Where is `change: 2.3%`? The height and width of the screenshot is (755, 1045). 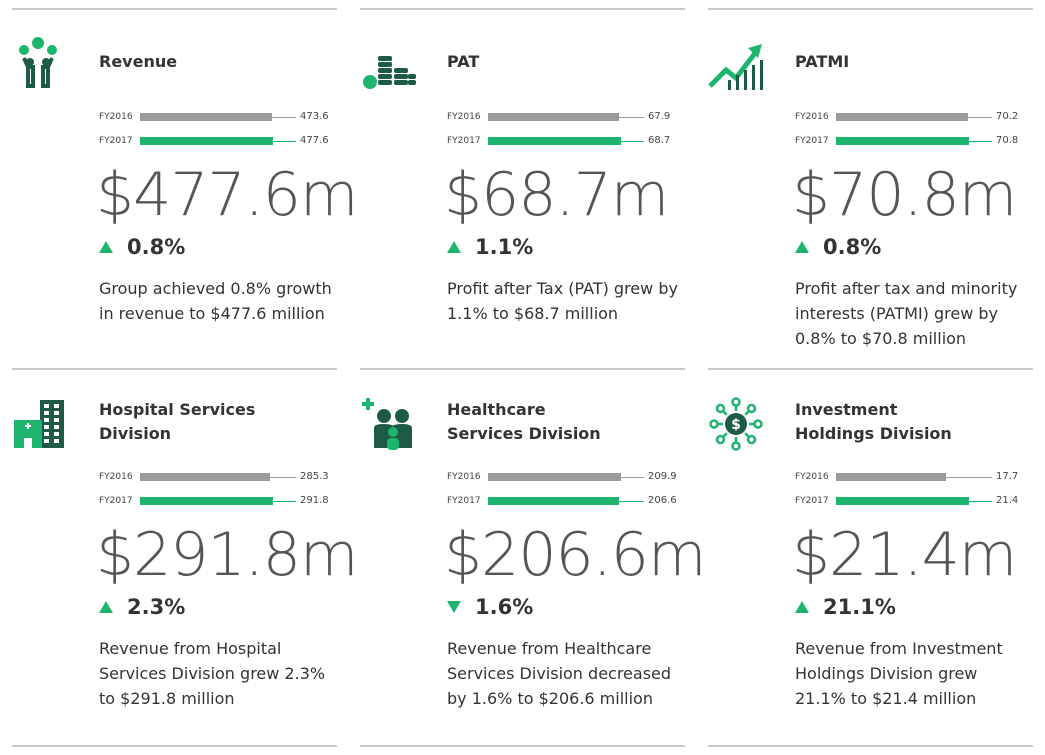 change: 2.3% is located at coordinates (142, 607).